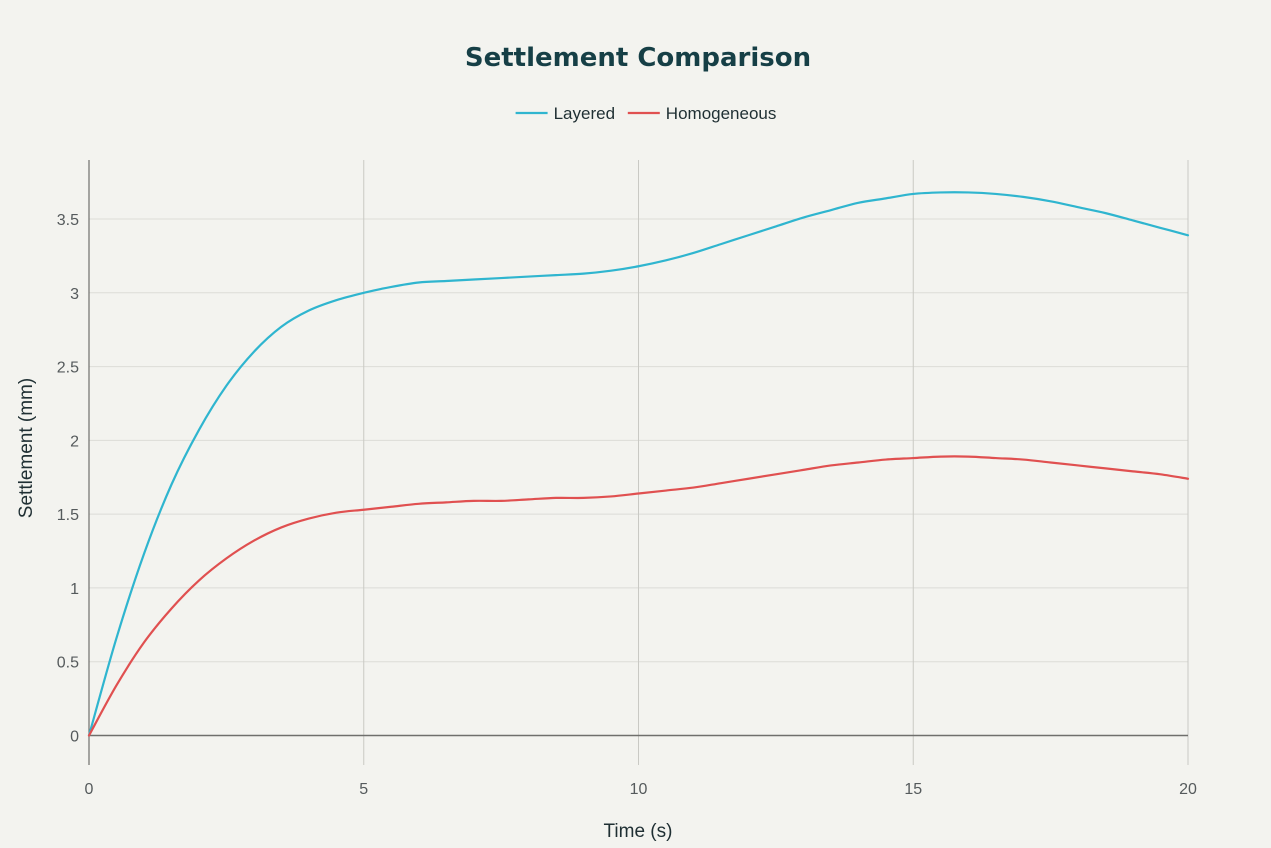  Describe the element at coordinates (68, 515) in the screenshot. I see `y-tick-label: 1.5` at that location.